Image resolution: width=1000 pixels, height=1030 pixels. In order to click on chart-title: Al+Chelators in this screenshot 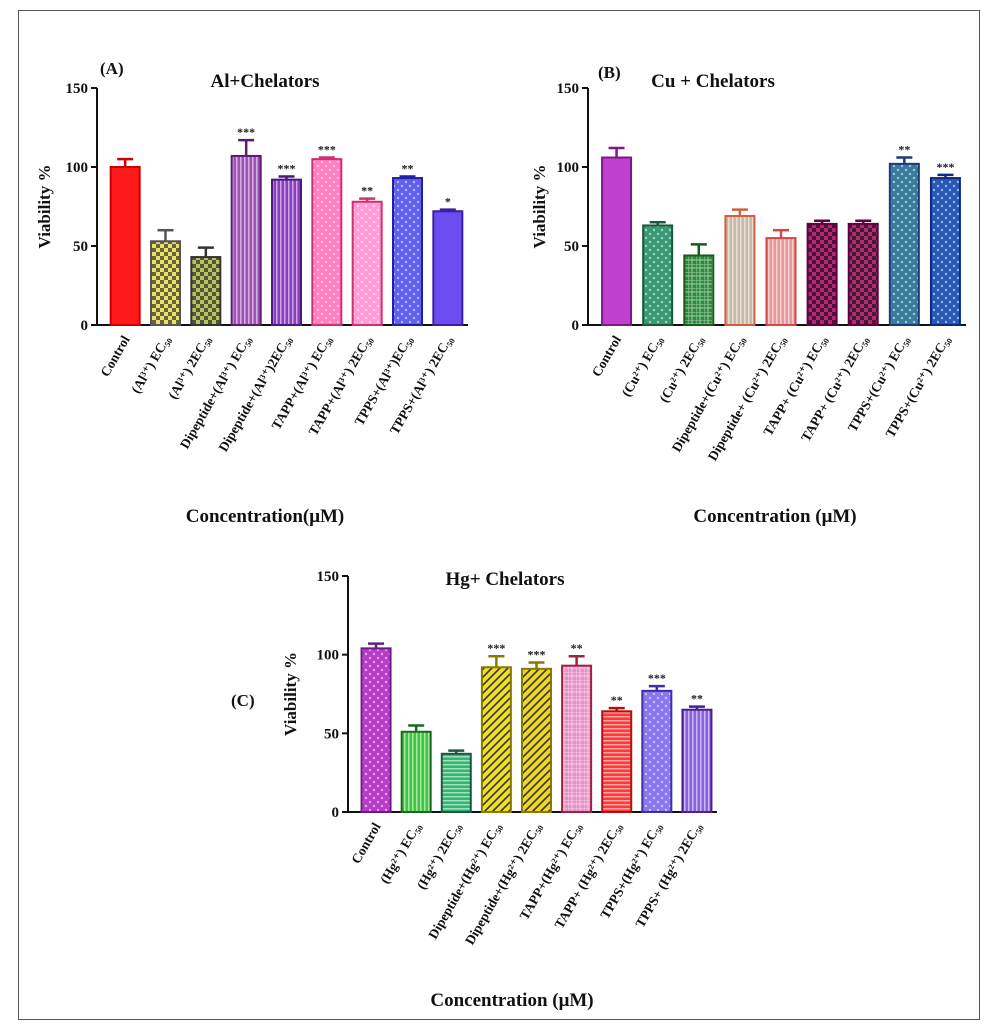, I will do `click(265, 81)`.